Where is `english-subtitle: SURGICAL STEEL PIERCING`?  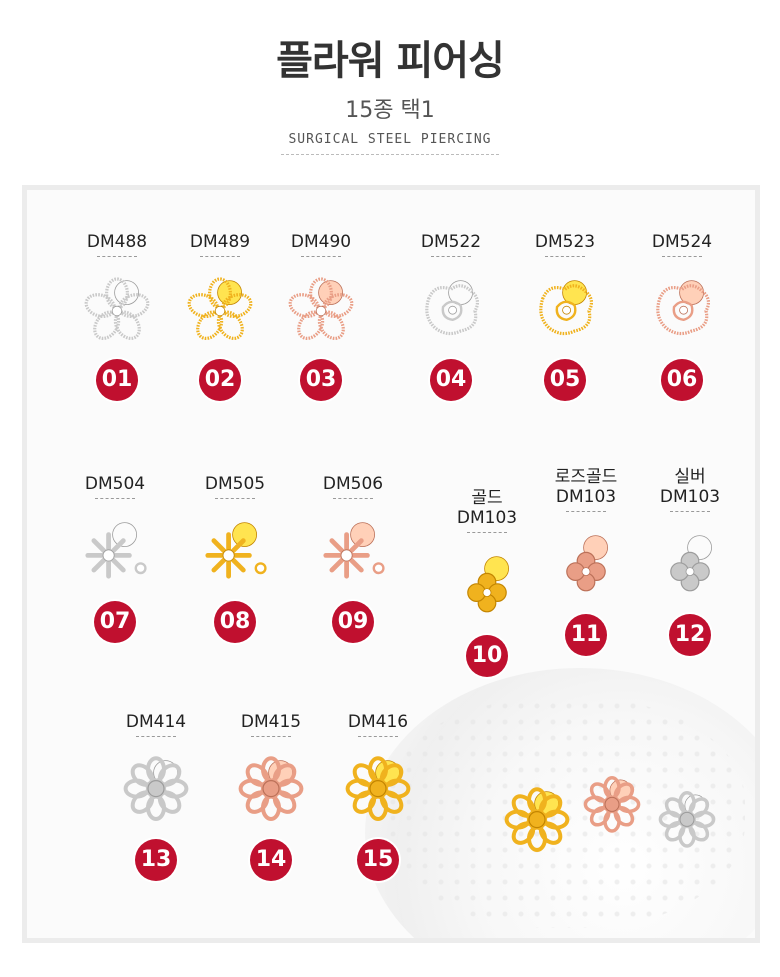 english-subtitle: SURGICAL STEEL PIERCING is located at coordinates (390, 139).